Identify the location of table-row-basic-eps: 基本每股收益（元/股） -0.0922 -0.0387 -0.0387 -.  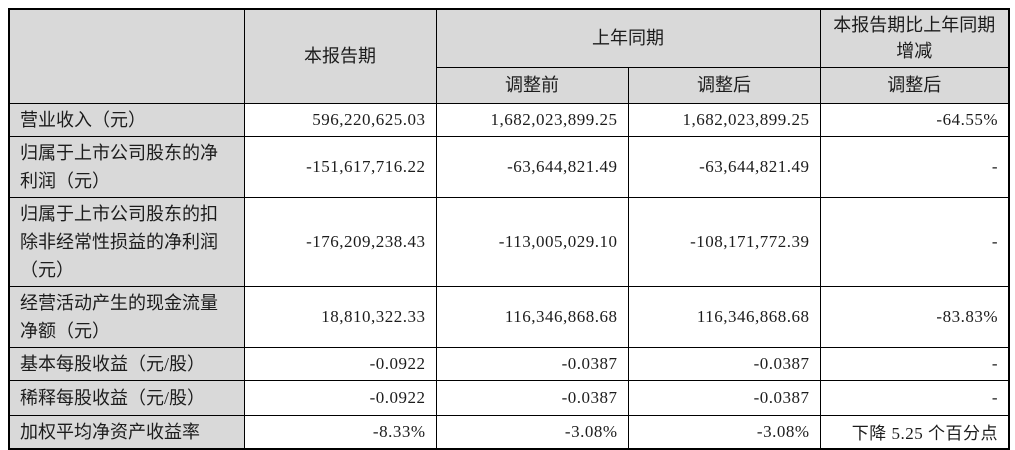
(509, 363).